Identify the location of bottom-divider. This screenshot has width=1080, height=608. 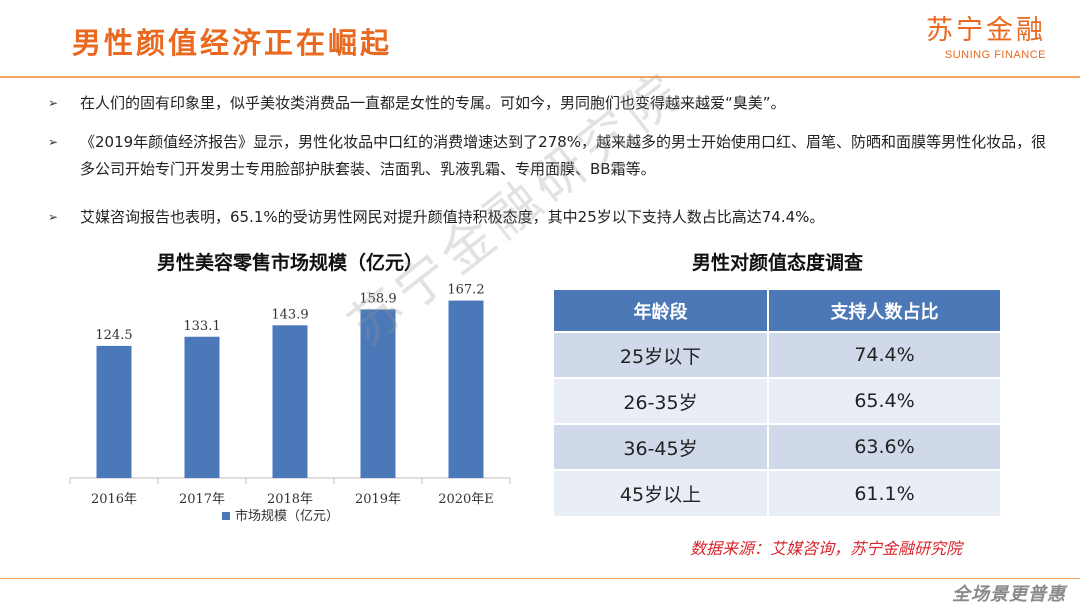
(540, 578).